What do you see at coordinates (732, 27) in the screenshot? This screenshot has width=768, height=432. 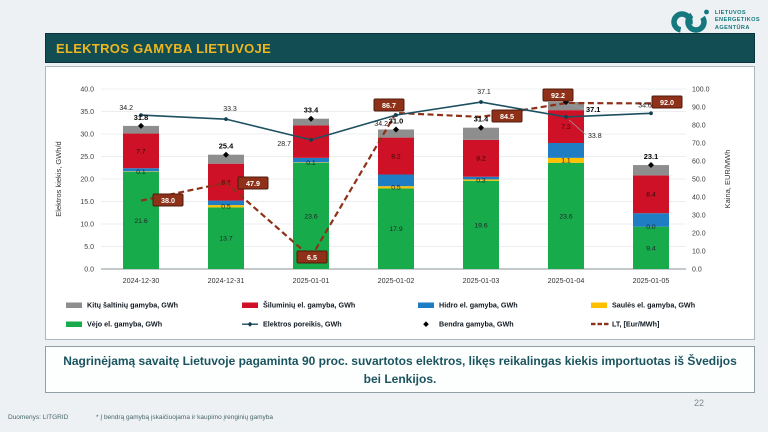 I see `logo-line-3: AGENTŪRA` at bounding box center [732, 27].